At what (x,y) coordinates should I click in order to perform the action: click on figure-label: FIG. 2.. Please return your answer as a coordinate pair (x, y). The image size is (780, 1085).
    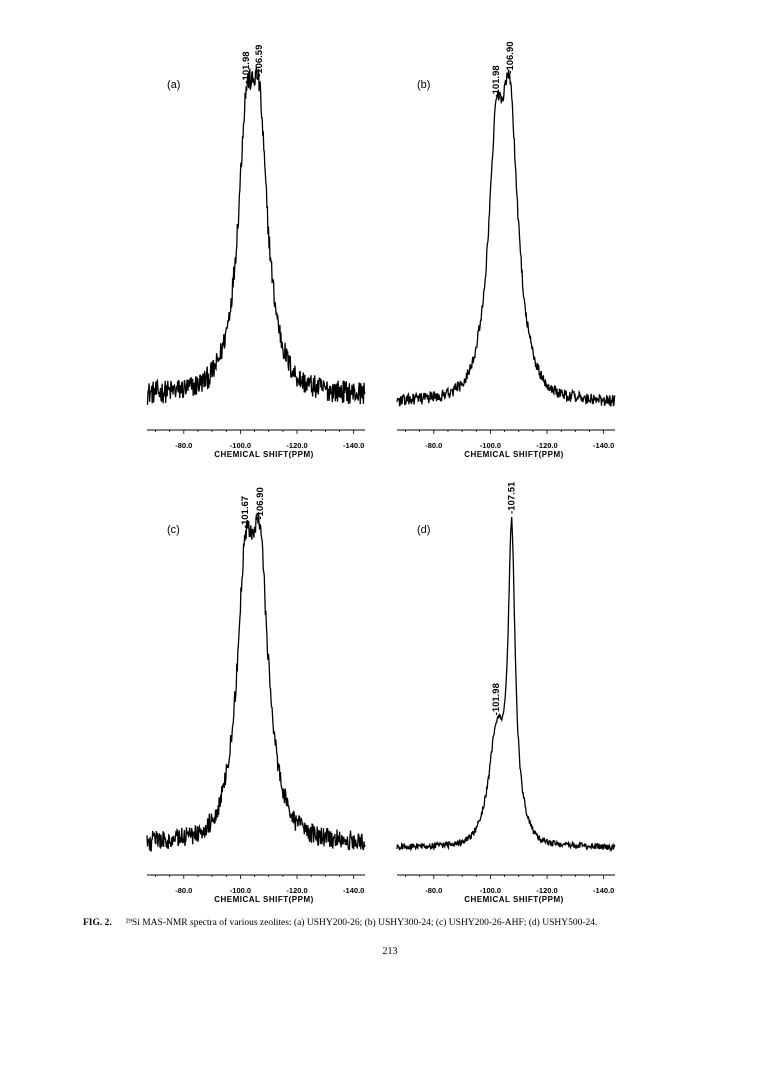
    Looking at the image, I should click on (97, 923).